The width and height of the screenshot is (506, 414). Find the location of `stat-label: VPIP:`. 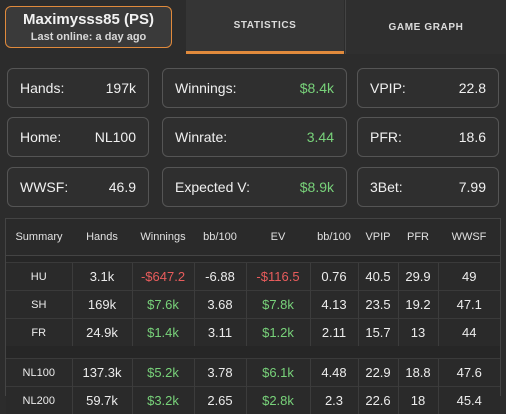

stat-label: VPIP: is located at coordinates (388, 88).